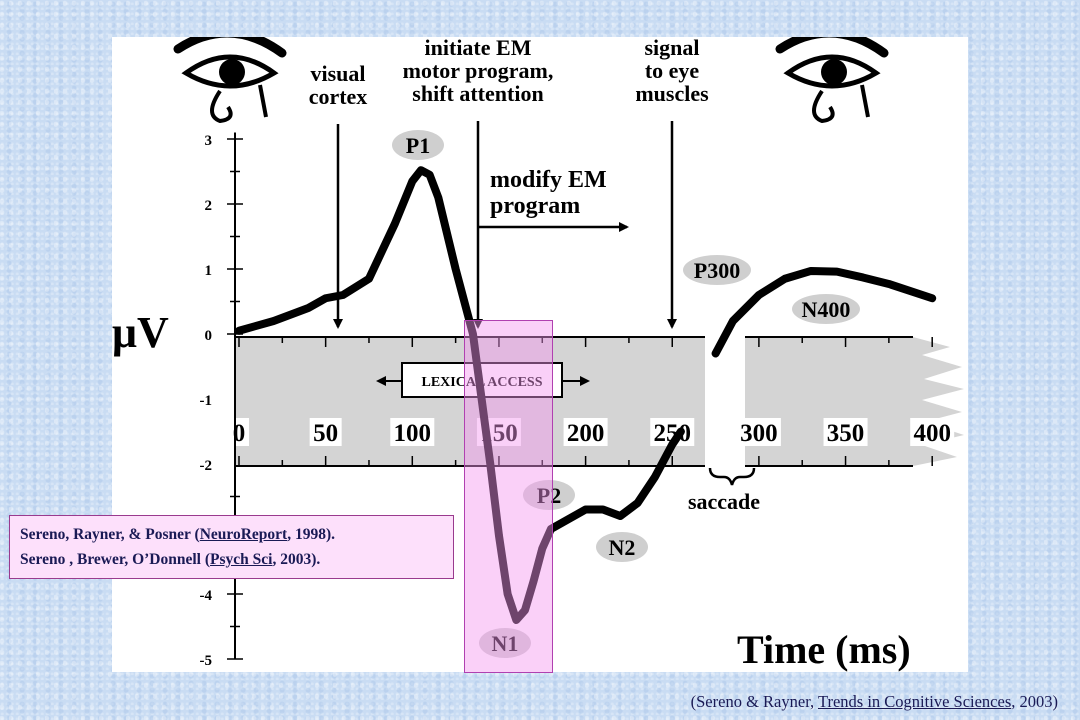  I want to click on caption-prefix: (Sereno & Rayner,, so click(754, 701).